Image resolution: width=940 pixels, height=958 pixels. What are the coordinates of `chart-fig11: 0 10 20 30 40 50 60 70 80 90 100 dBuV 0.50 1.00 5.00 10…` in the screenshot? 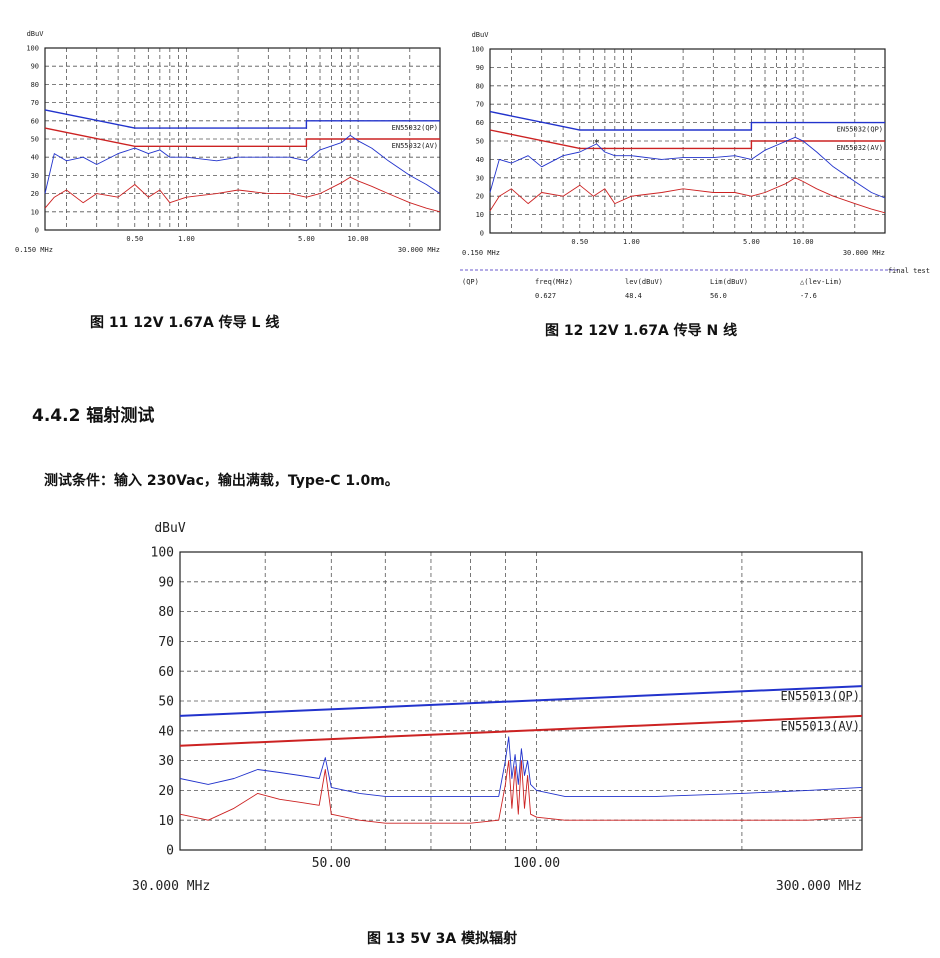 It's located at (228, 142).